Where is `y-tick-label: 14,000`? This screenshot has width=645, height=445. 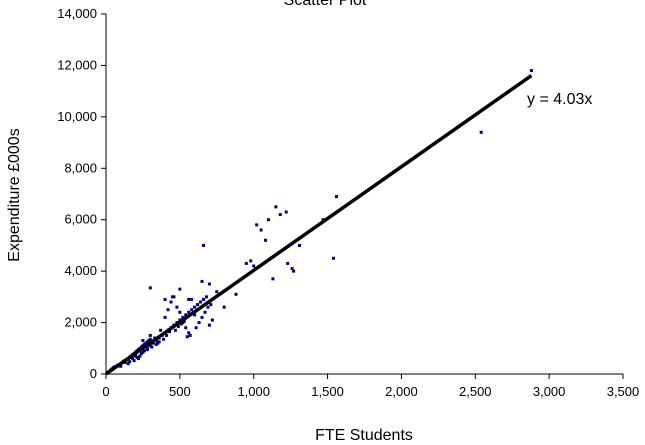
y-tick-label: 14,000 is located at coordinates (77, 13).